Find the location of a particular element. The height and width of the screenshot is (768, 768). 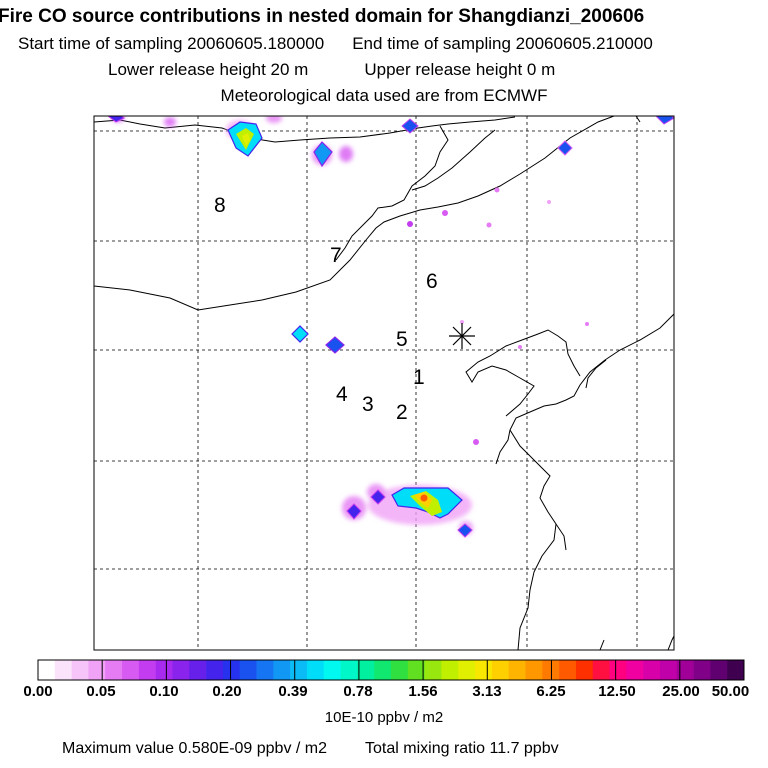

release-label: 1 is located at coordinates (419, 377).